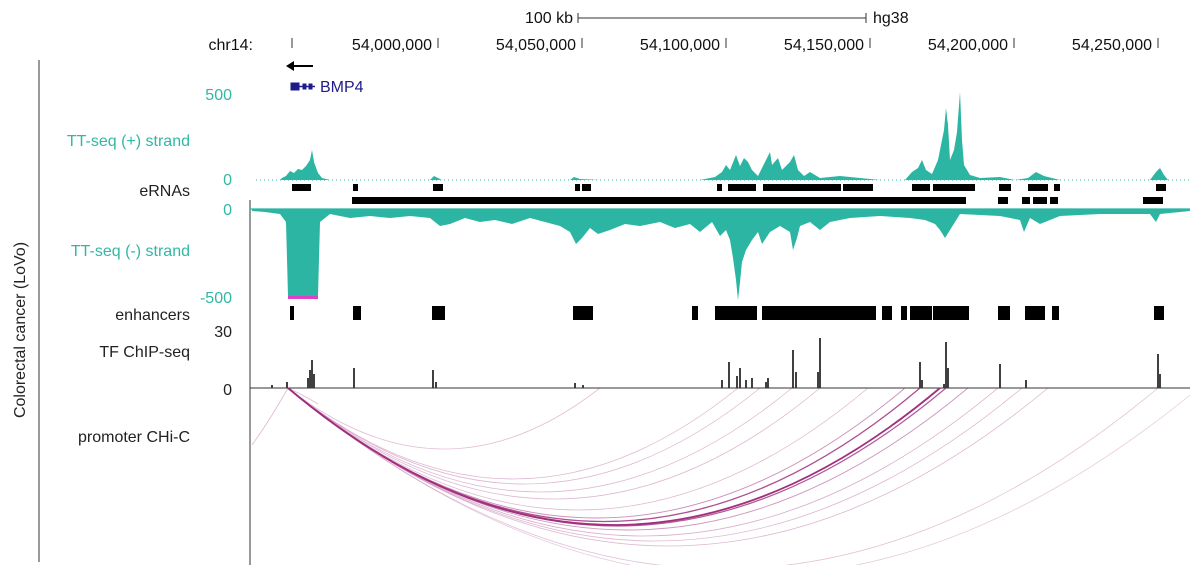 This screenshot has height=565, width=1192. What do you see at coordinates (727, 313) in the screenshot?
I see `enhancer-features` at bounding box center [727, 313].